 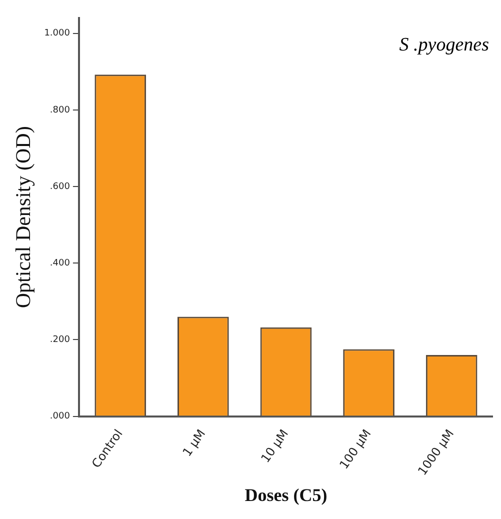 What do you see at coordinates (194, 443) in the screenshot?
I see `x-tick-label: 1 µM` at bounding box center [194, 443].